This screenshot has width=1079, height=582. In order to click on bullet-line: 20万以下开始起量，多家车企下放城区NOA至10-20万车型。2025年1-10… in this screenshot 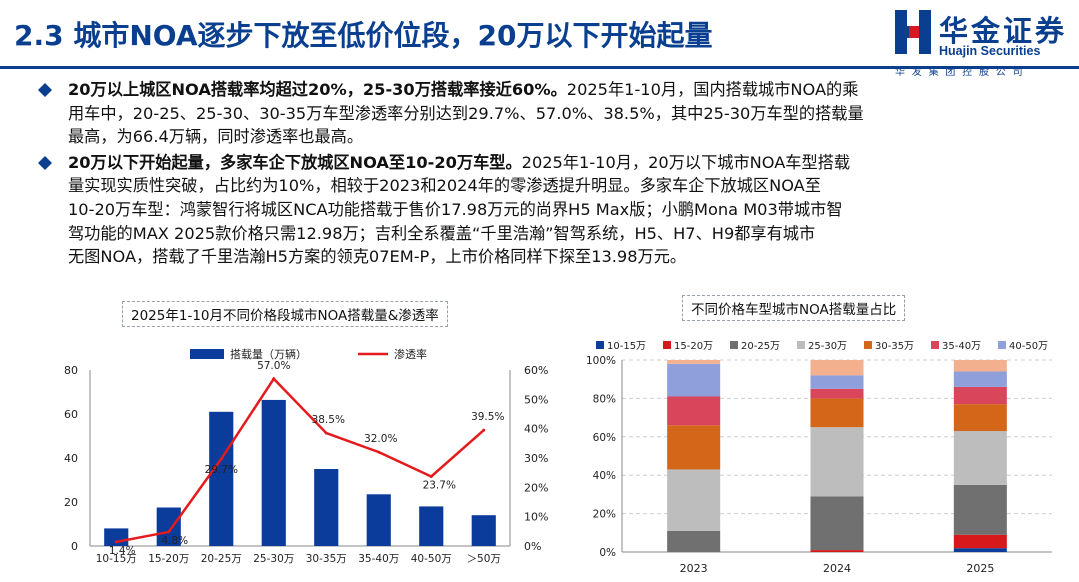, I will do `click(553, 163)`.